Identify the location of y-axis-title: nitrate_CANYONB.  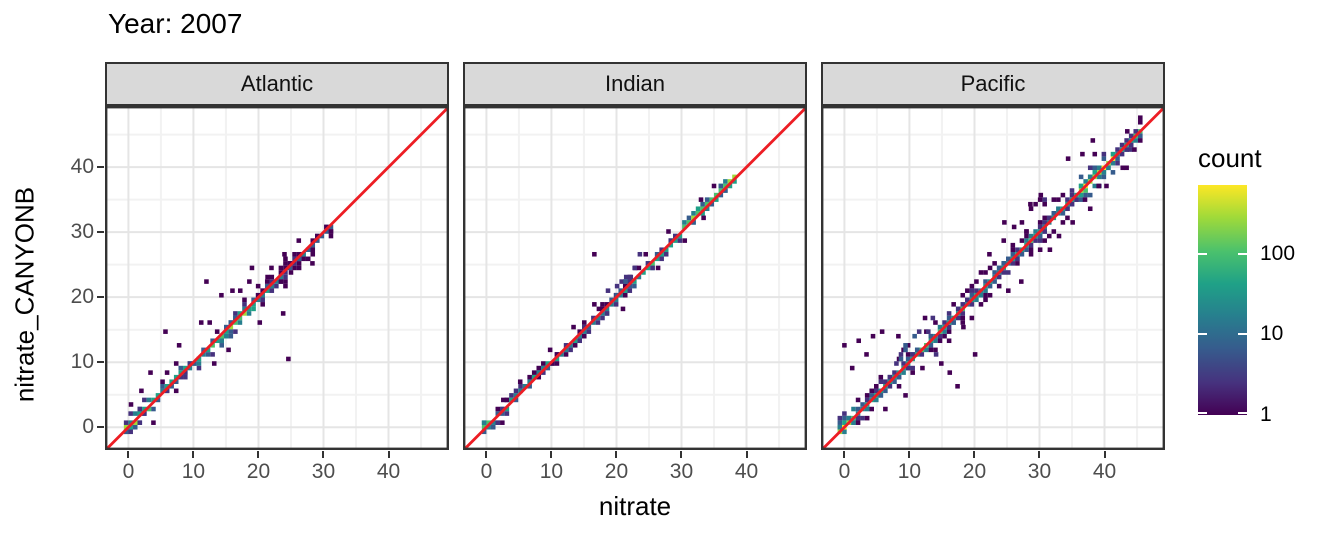
(24, 294).